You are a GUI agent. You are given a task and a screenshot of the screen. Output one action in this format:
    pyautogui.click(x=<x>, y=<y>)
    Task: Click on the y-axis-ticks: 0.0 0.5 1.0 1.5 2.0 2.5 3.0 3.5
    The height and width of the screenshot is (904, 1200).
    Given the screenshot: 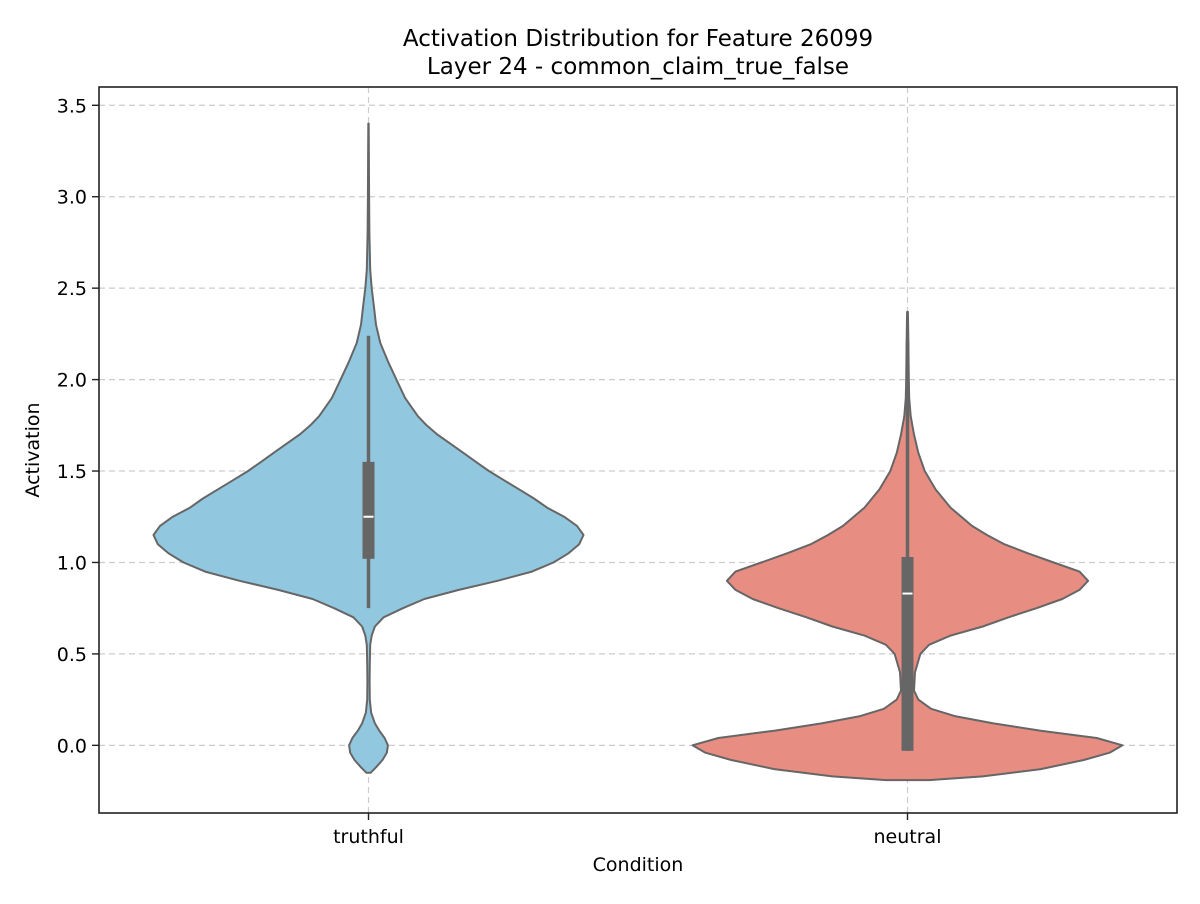 What is the action you would take?
    pyautogui.click(x=78, y=426)
    